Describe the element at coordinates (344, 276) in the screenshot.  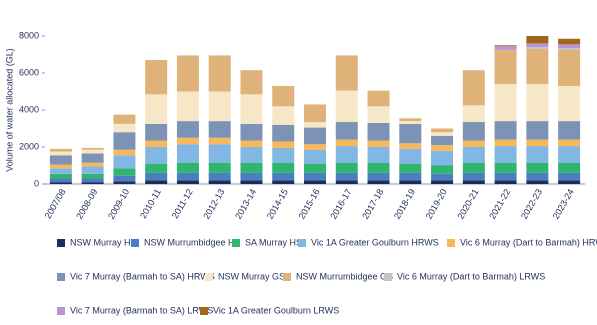
I see `legend-label: NSW Murrumbidgee GS` at that location.